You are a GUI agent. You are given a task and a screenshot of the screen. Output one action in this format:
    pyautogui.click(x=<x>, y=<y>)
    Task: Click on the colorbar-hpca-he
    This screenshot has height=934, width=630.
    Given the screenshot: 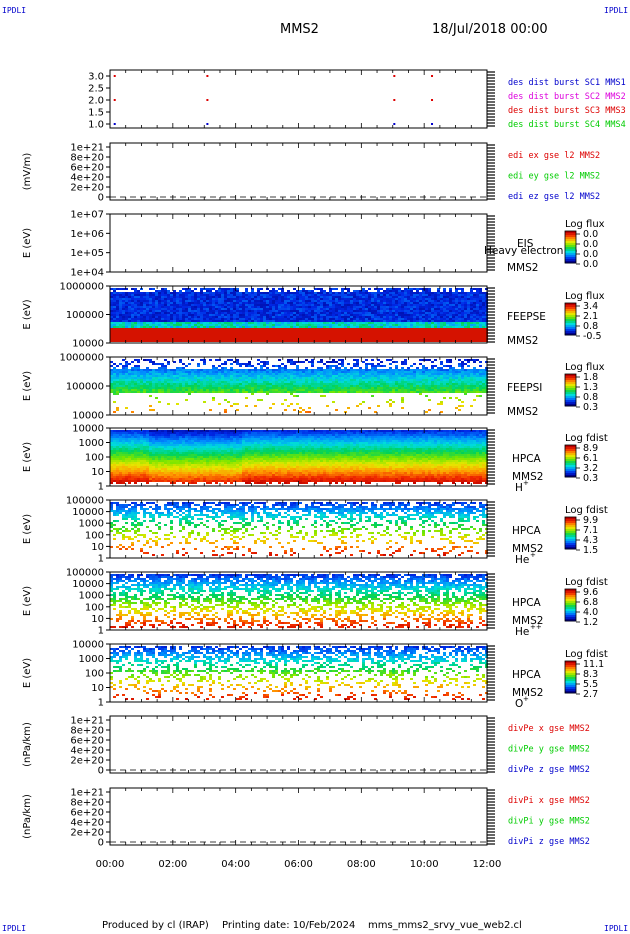 What is the action you would take?
    pyautogui.click(x=570, y=533)
    